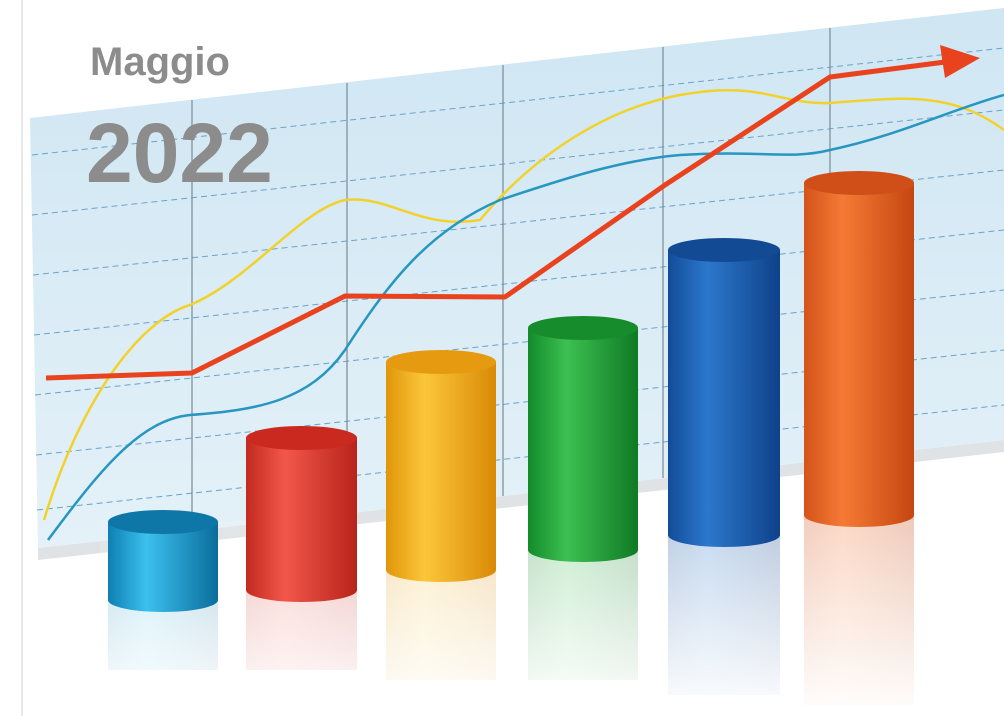 This screenshot has height=716, width=1004. Describe the element at coordinates (179, 153) in the screenshot. I see `year-label: 2022` at that location.